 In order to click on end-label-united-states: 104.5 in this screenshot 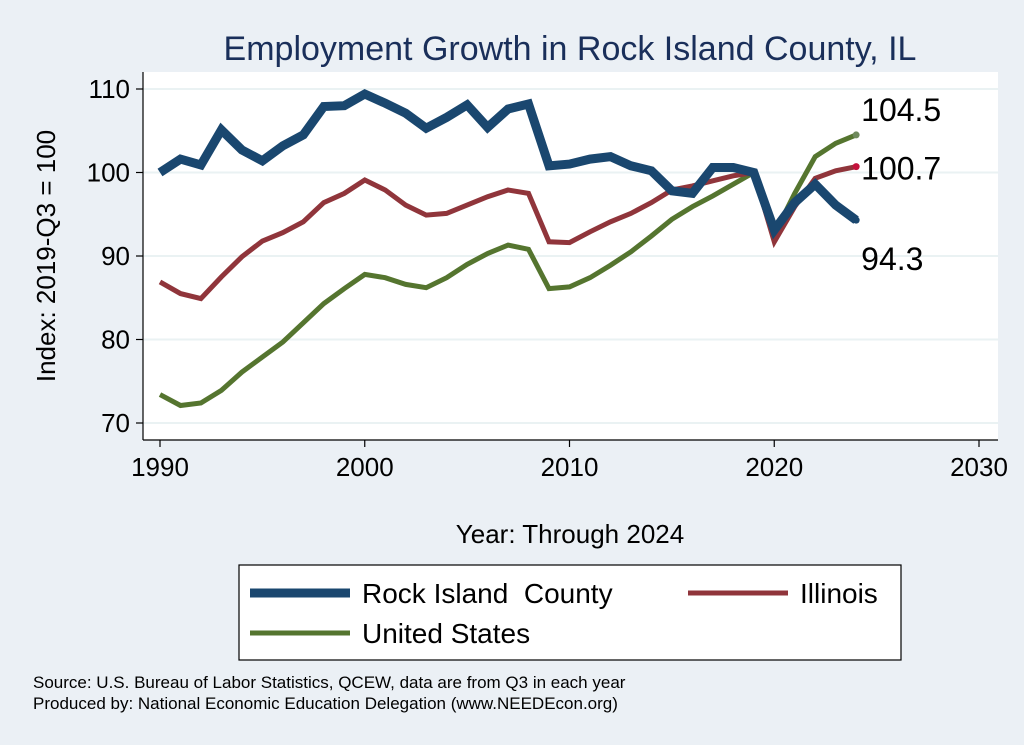, I will do `click(901, 110)`.